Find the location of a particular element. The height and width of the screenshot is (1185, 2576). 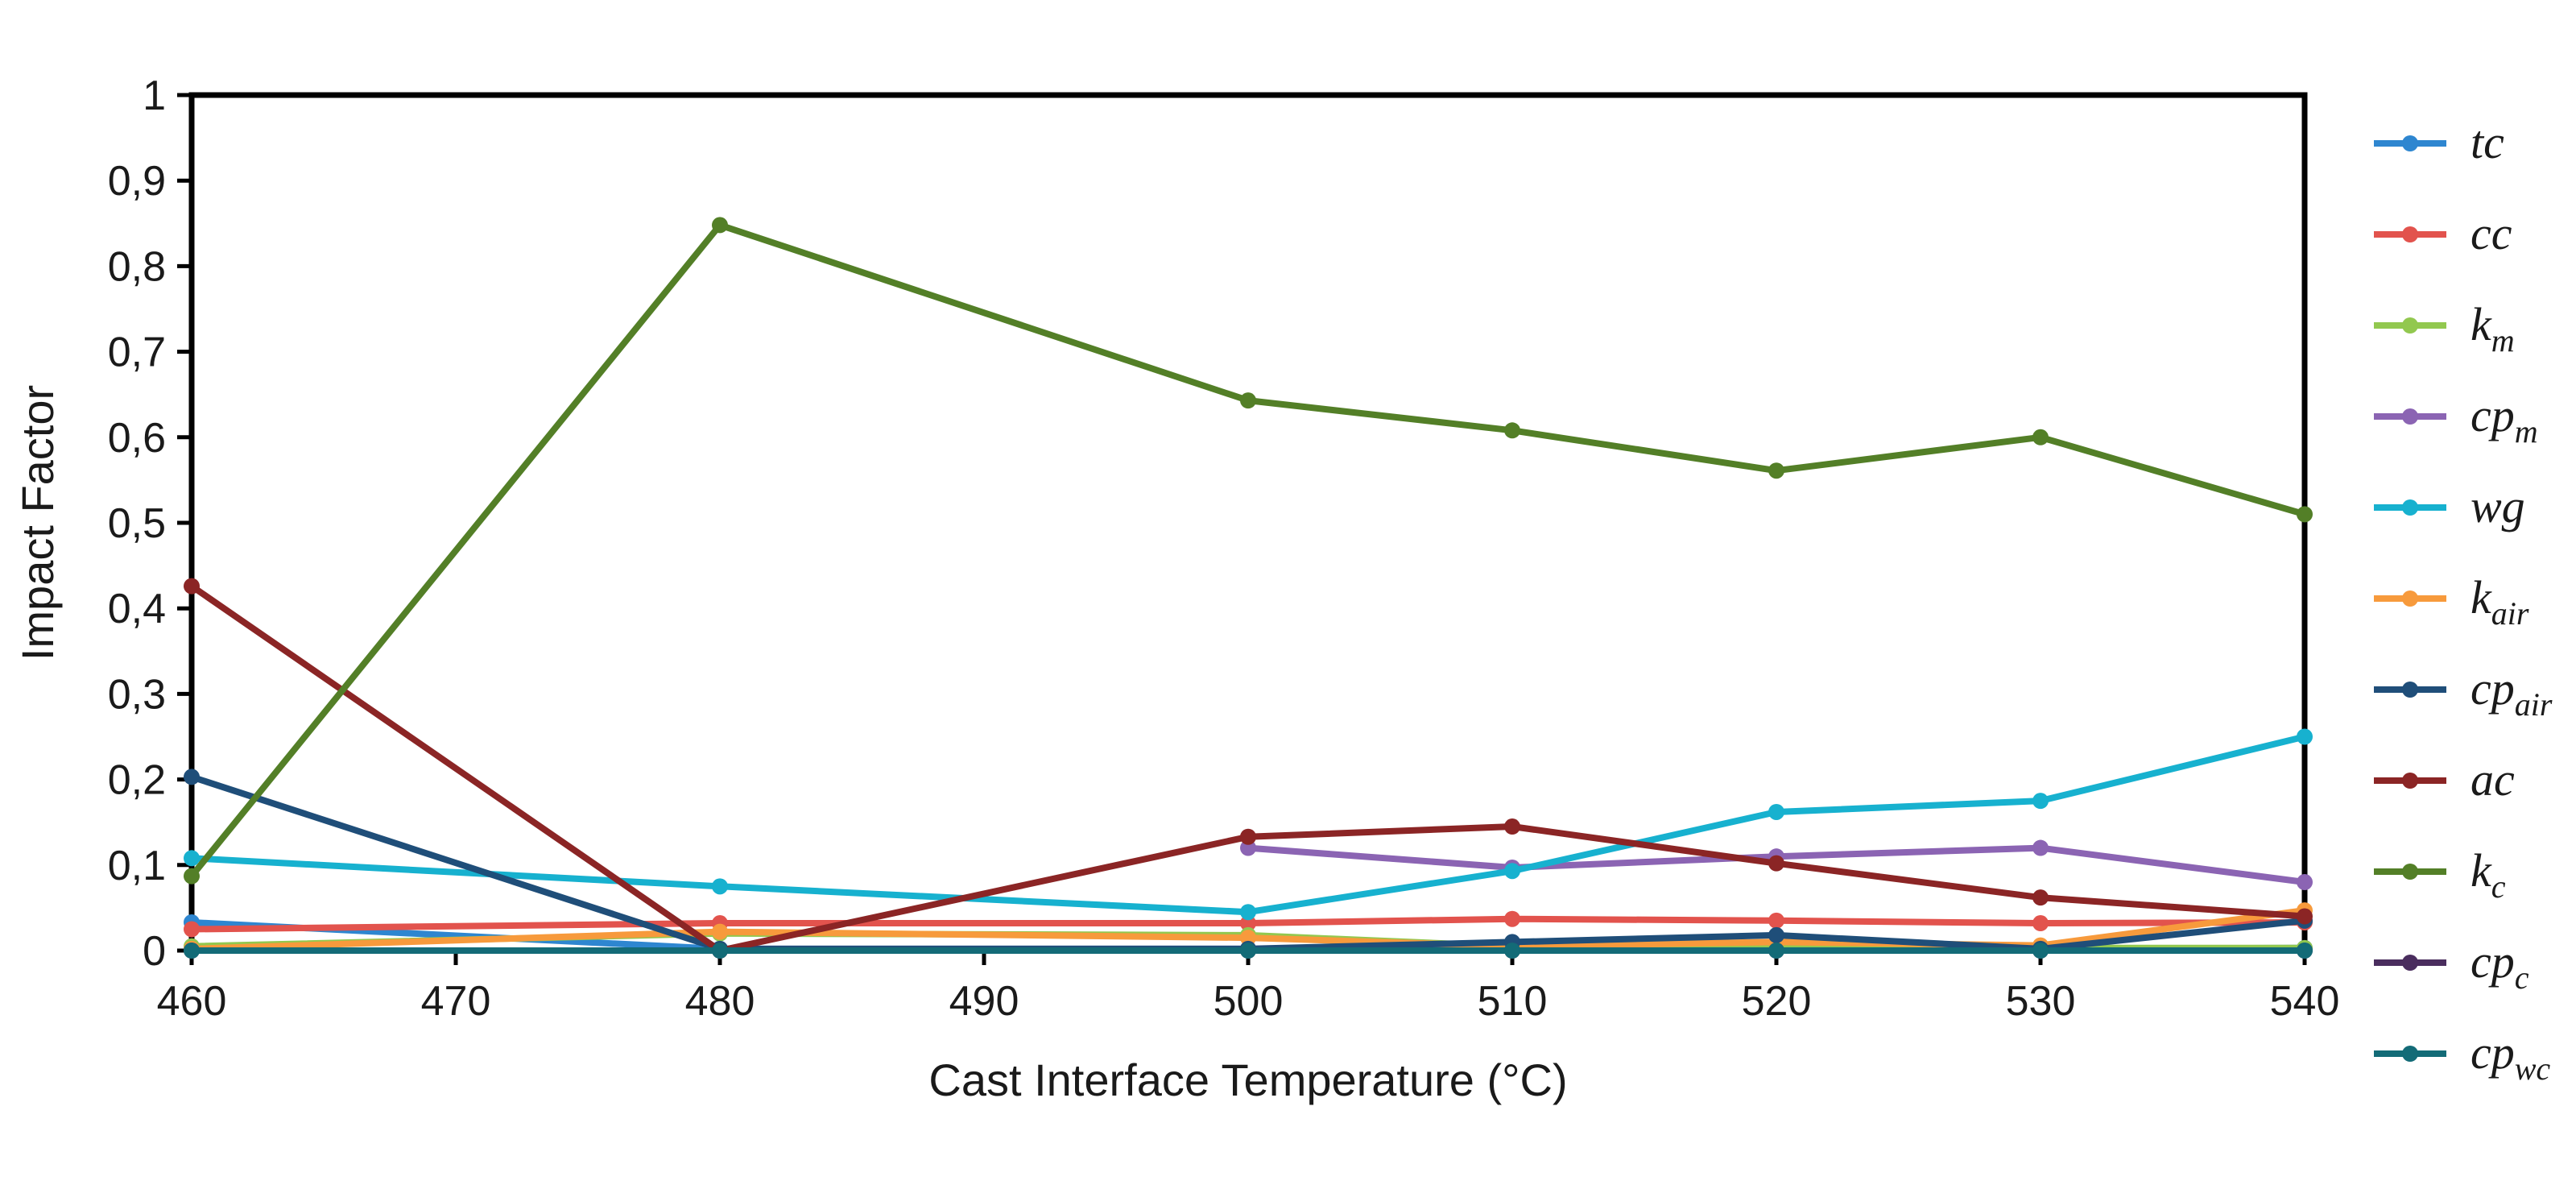

legend-item-ac: ac is located at coordinates (2445, 779).